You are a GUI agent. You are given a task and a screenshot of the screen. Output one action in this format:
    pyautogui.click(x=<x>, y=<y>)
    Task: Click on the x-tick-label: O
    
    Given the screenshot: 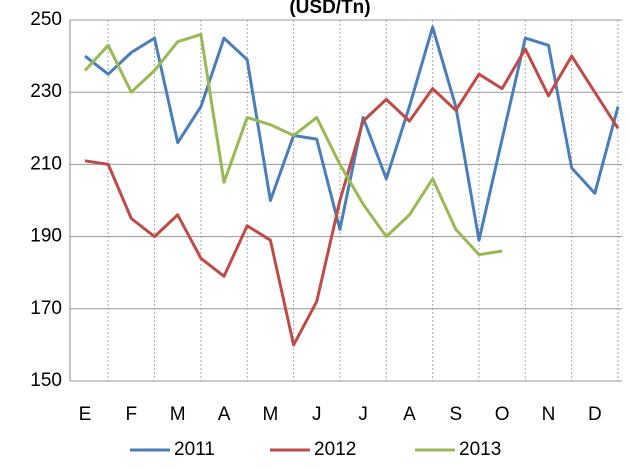 What is the action you would take?
    pyautogui.click(x=502, y=414)
    